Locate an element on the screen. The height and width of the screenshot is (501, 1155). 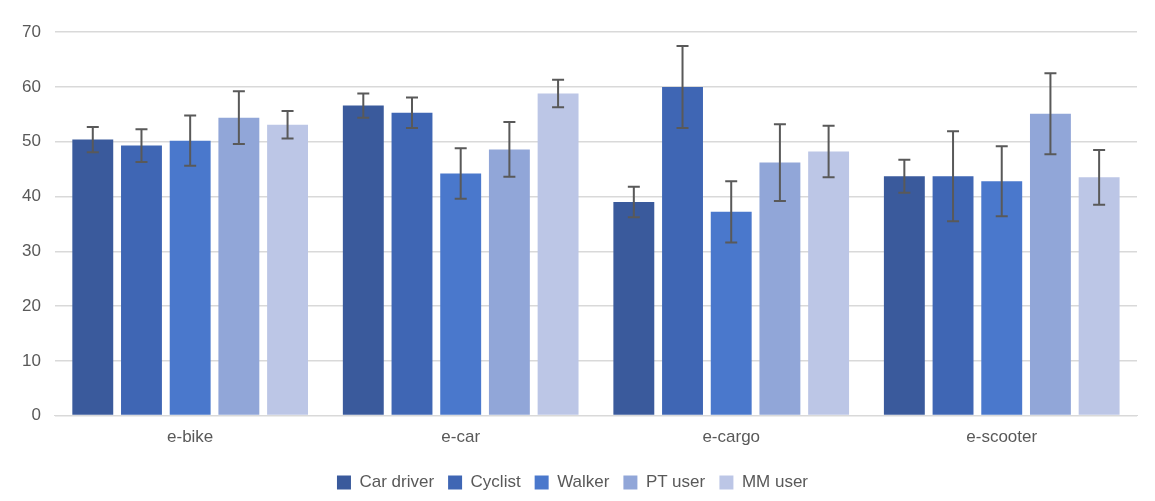
y-tick-label: 20 is located at coordinates (31, 305).